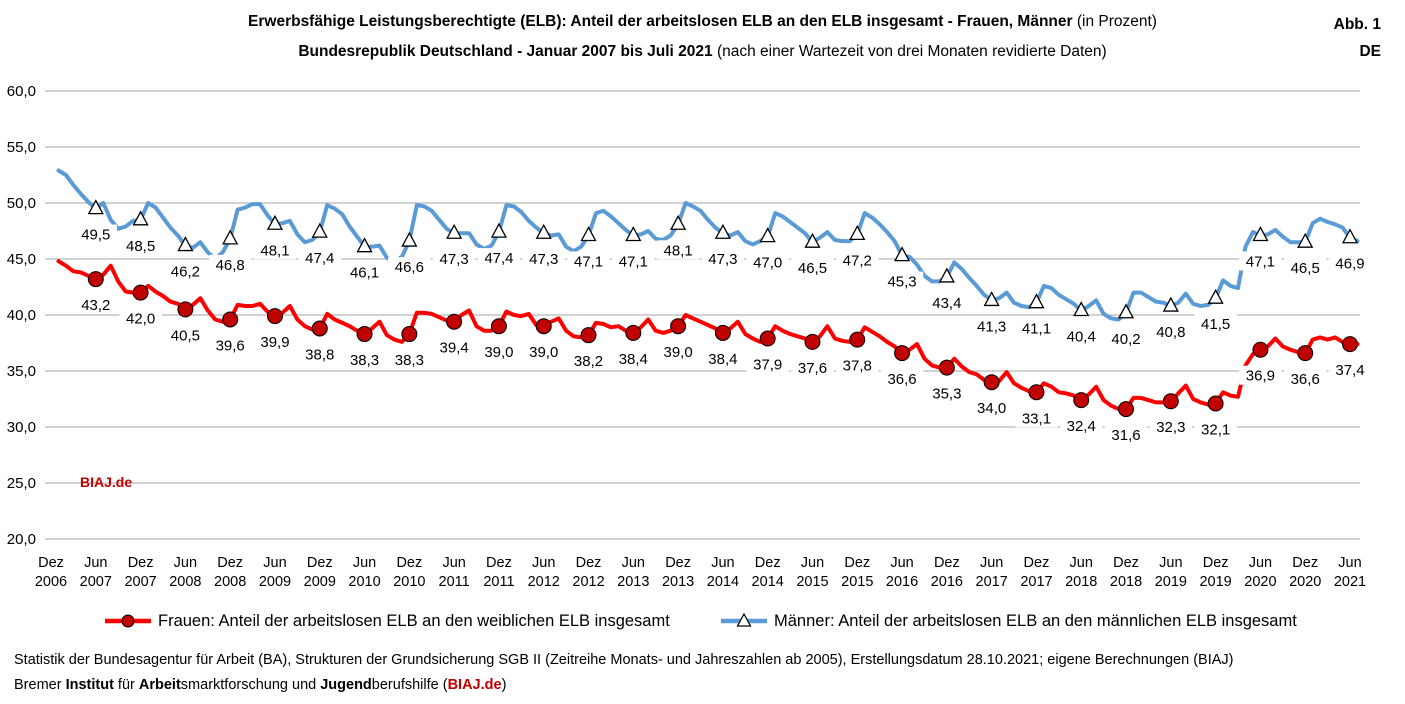 The image size is (1405, 704). What do you see at coordinates (320, 572) in the screenshot?
I see `x-tick: Dez 2009` at bounding box center [320, 572].